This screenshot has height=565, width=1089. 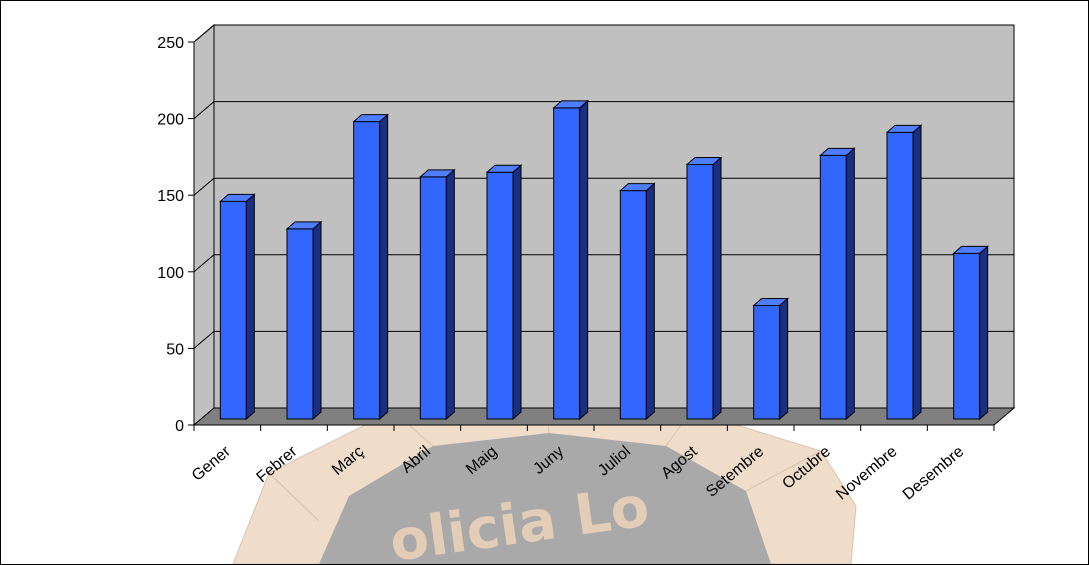 I want to click on y-tick-label: 0, so click(x=179, y=426).